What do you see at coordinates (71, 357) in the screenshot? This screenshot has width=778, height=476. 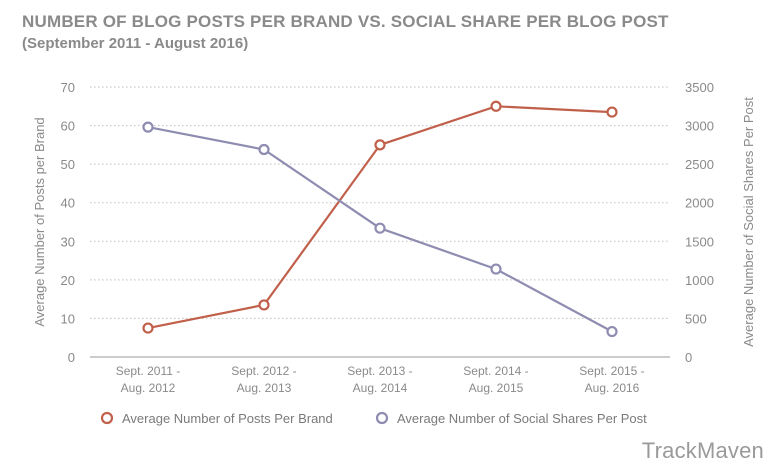 I see `y-tick-label-left: 0` at bounding box center [71, 357].